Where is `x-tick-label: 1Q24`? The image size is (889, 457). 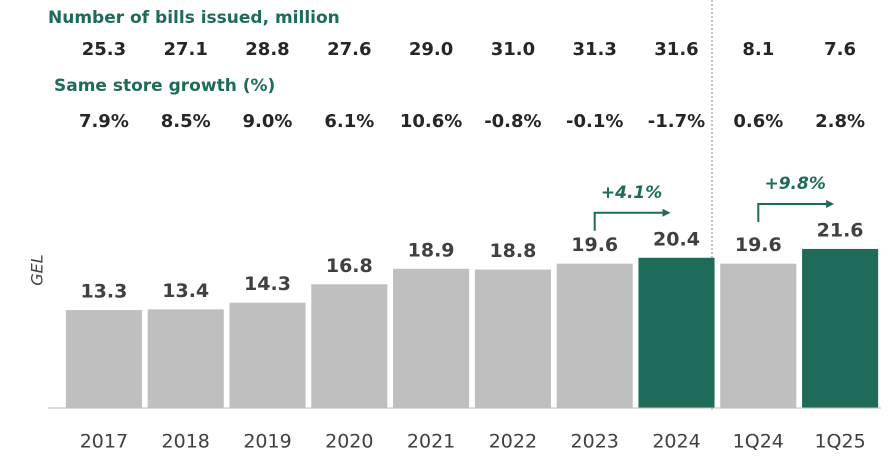
x-tick-label: 1Q24 is located at coordinates (758, 442).